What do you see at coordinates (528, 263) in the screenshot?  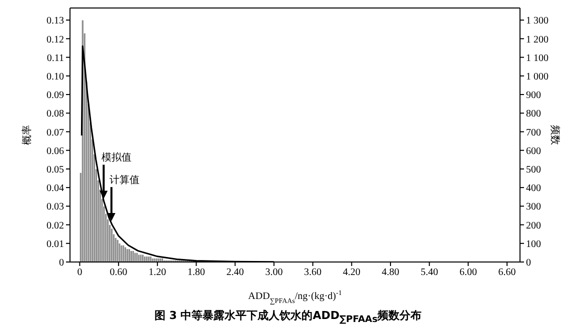 I see `y2-tick-label: 0` at bounding box center [528, 263].